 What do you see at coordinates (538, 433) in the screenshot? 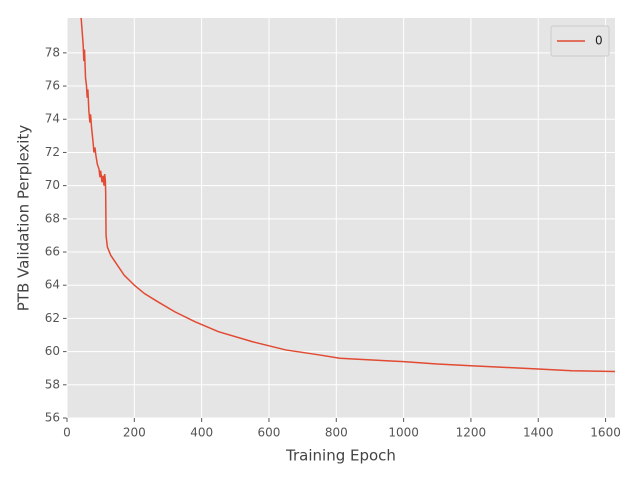
I see `x-tick-label: 1400` at bounding box center [538, 433].